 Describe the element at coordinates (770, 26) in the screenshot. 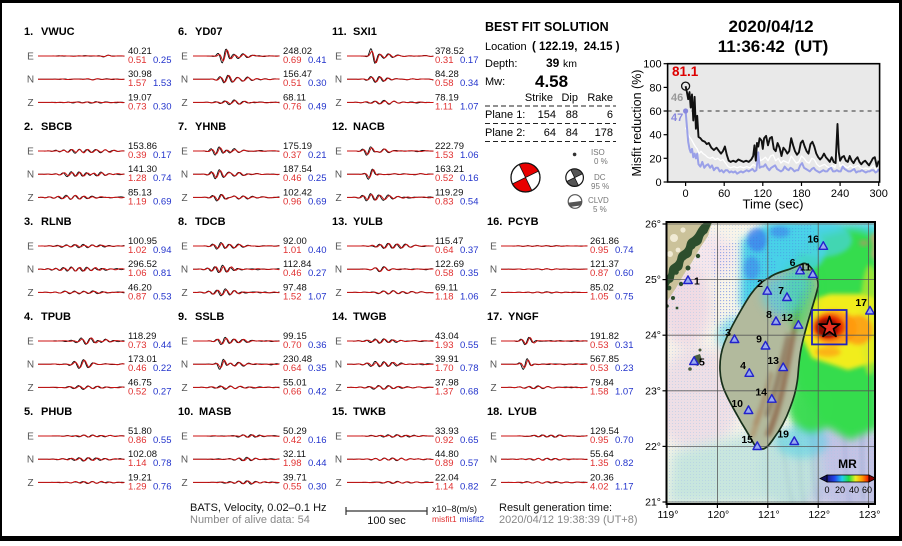

I see `svg-text: 2020/04/12` at that location.